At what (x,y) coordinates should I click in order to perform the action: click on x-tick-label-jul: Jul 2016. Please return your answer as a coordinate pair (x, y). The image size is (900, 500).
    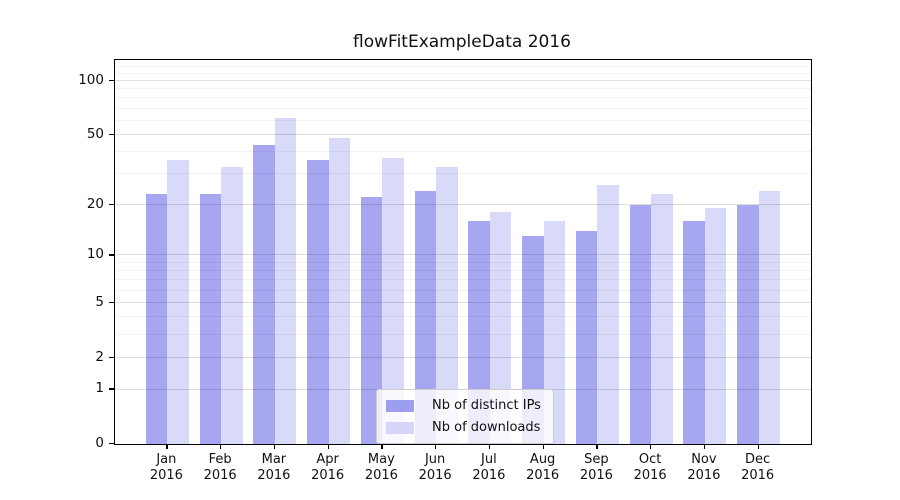
    Looking at the image, I should click on (489, 467).